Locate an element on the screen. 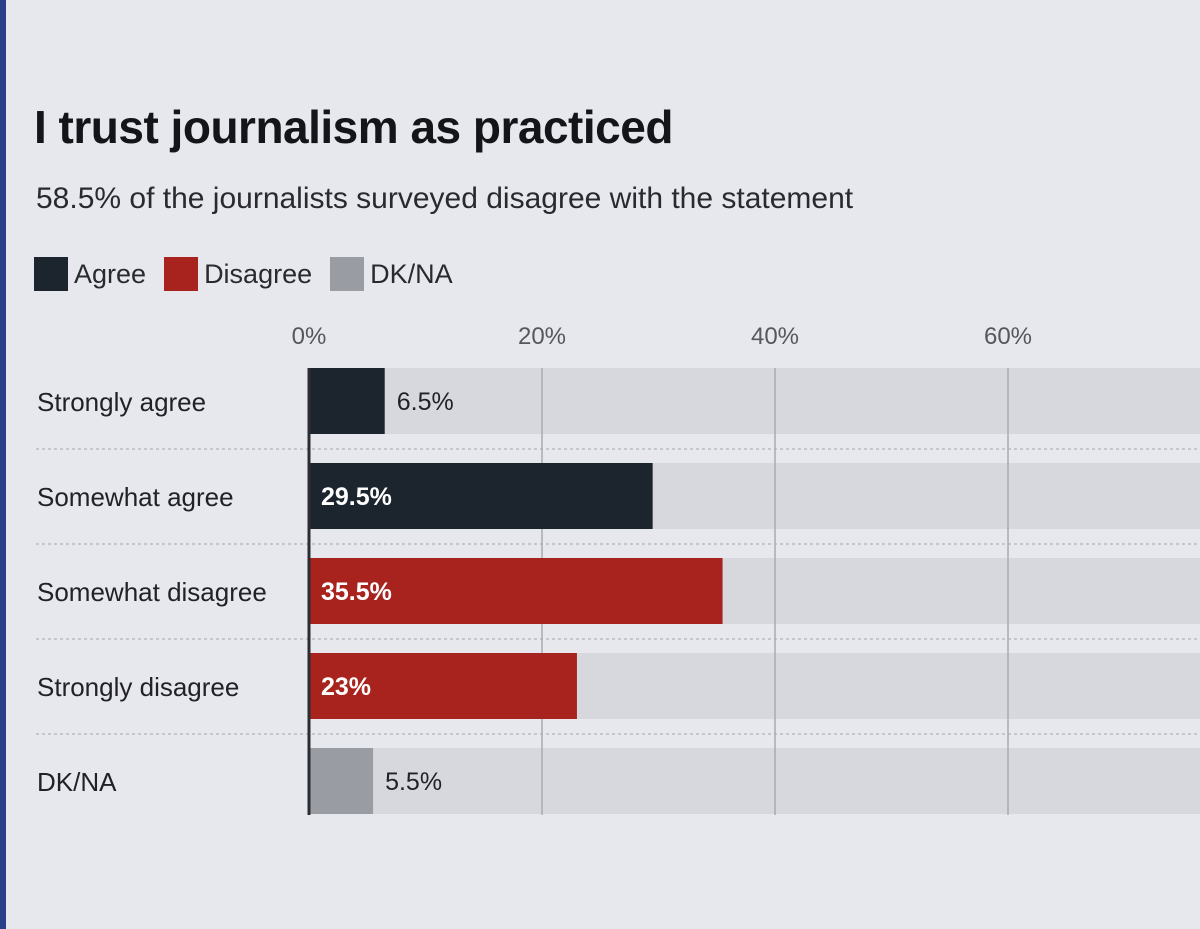 The image size is (1200, 929). legend-swatch-agree is located at coordinates (51, 274).